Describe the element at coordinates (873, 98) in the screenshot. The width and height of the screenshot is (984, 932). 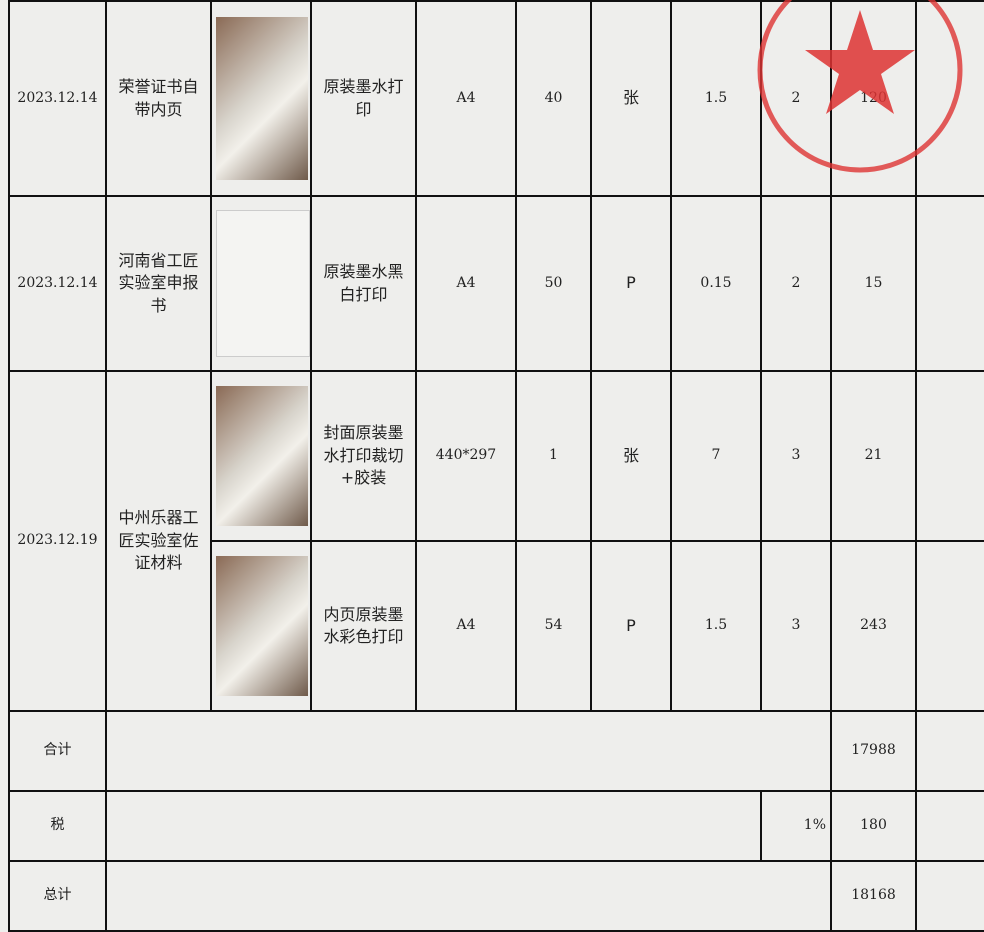
I see `amount: 120` at that location.